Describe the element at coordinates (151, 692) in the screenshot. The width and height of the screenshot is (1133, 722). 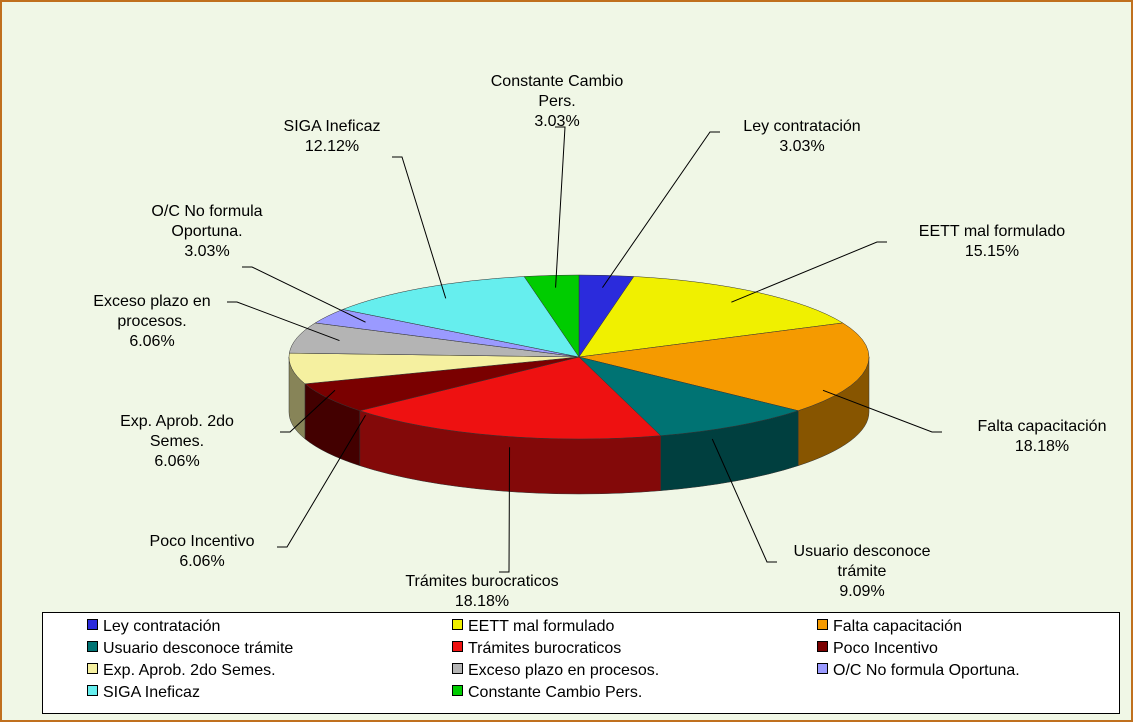
I see `legend-label: SIGA Ineficaz` at that location.